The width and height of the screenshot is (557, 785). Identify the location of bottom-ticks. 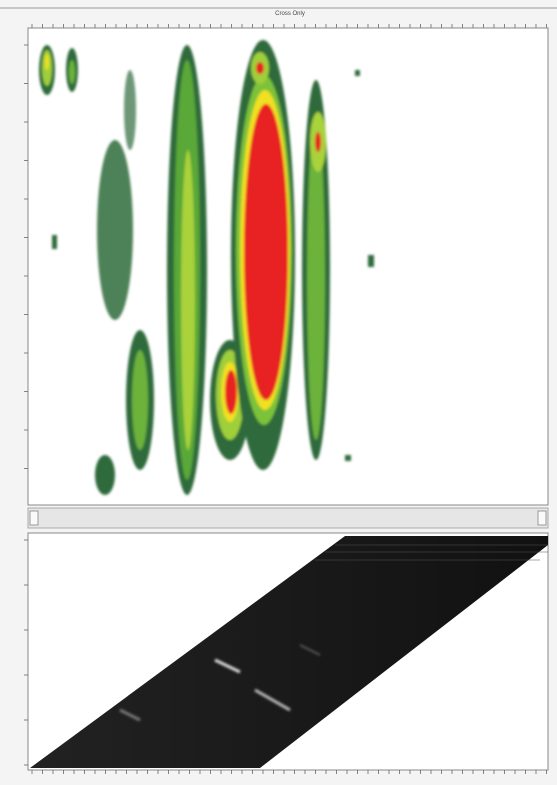
(289, 772).